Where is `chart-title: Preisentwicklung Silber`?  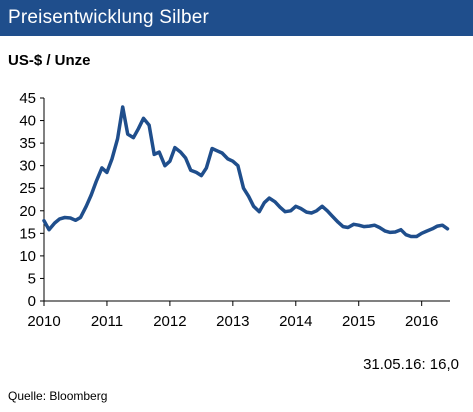
chart-title: Preisentwicklung Silber is located at coordinates (109, 17).